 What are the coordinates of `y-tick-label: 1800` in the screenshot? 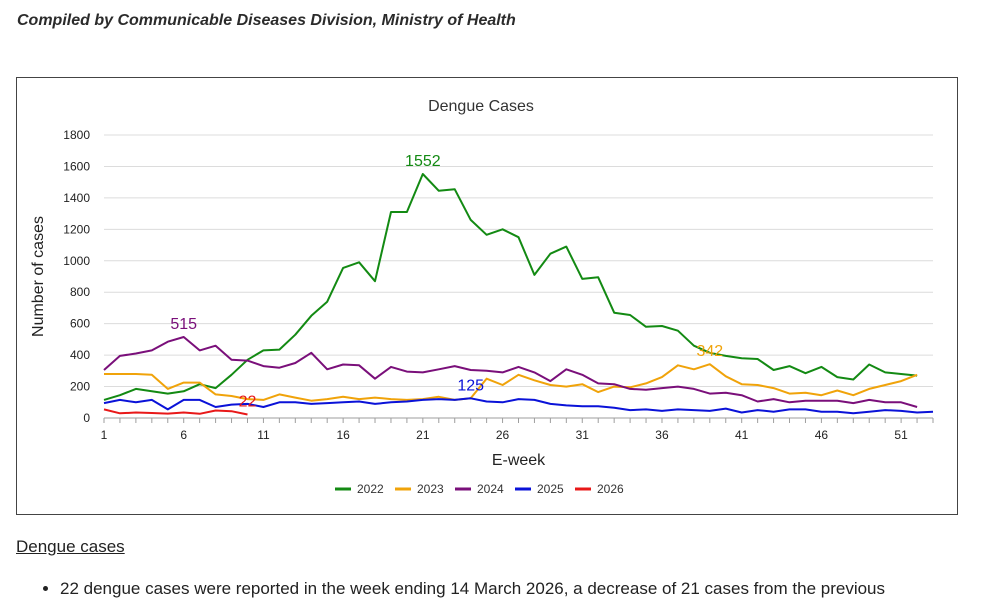 It's located at (76, 135).